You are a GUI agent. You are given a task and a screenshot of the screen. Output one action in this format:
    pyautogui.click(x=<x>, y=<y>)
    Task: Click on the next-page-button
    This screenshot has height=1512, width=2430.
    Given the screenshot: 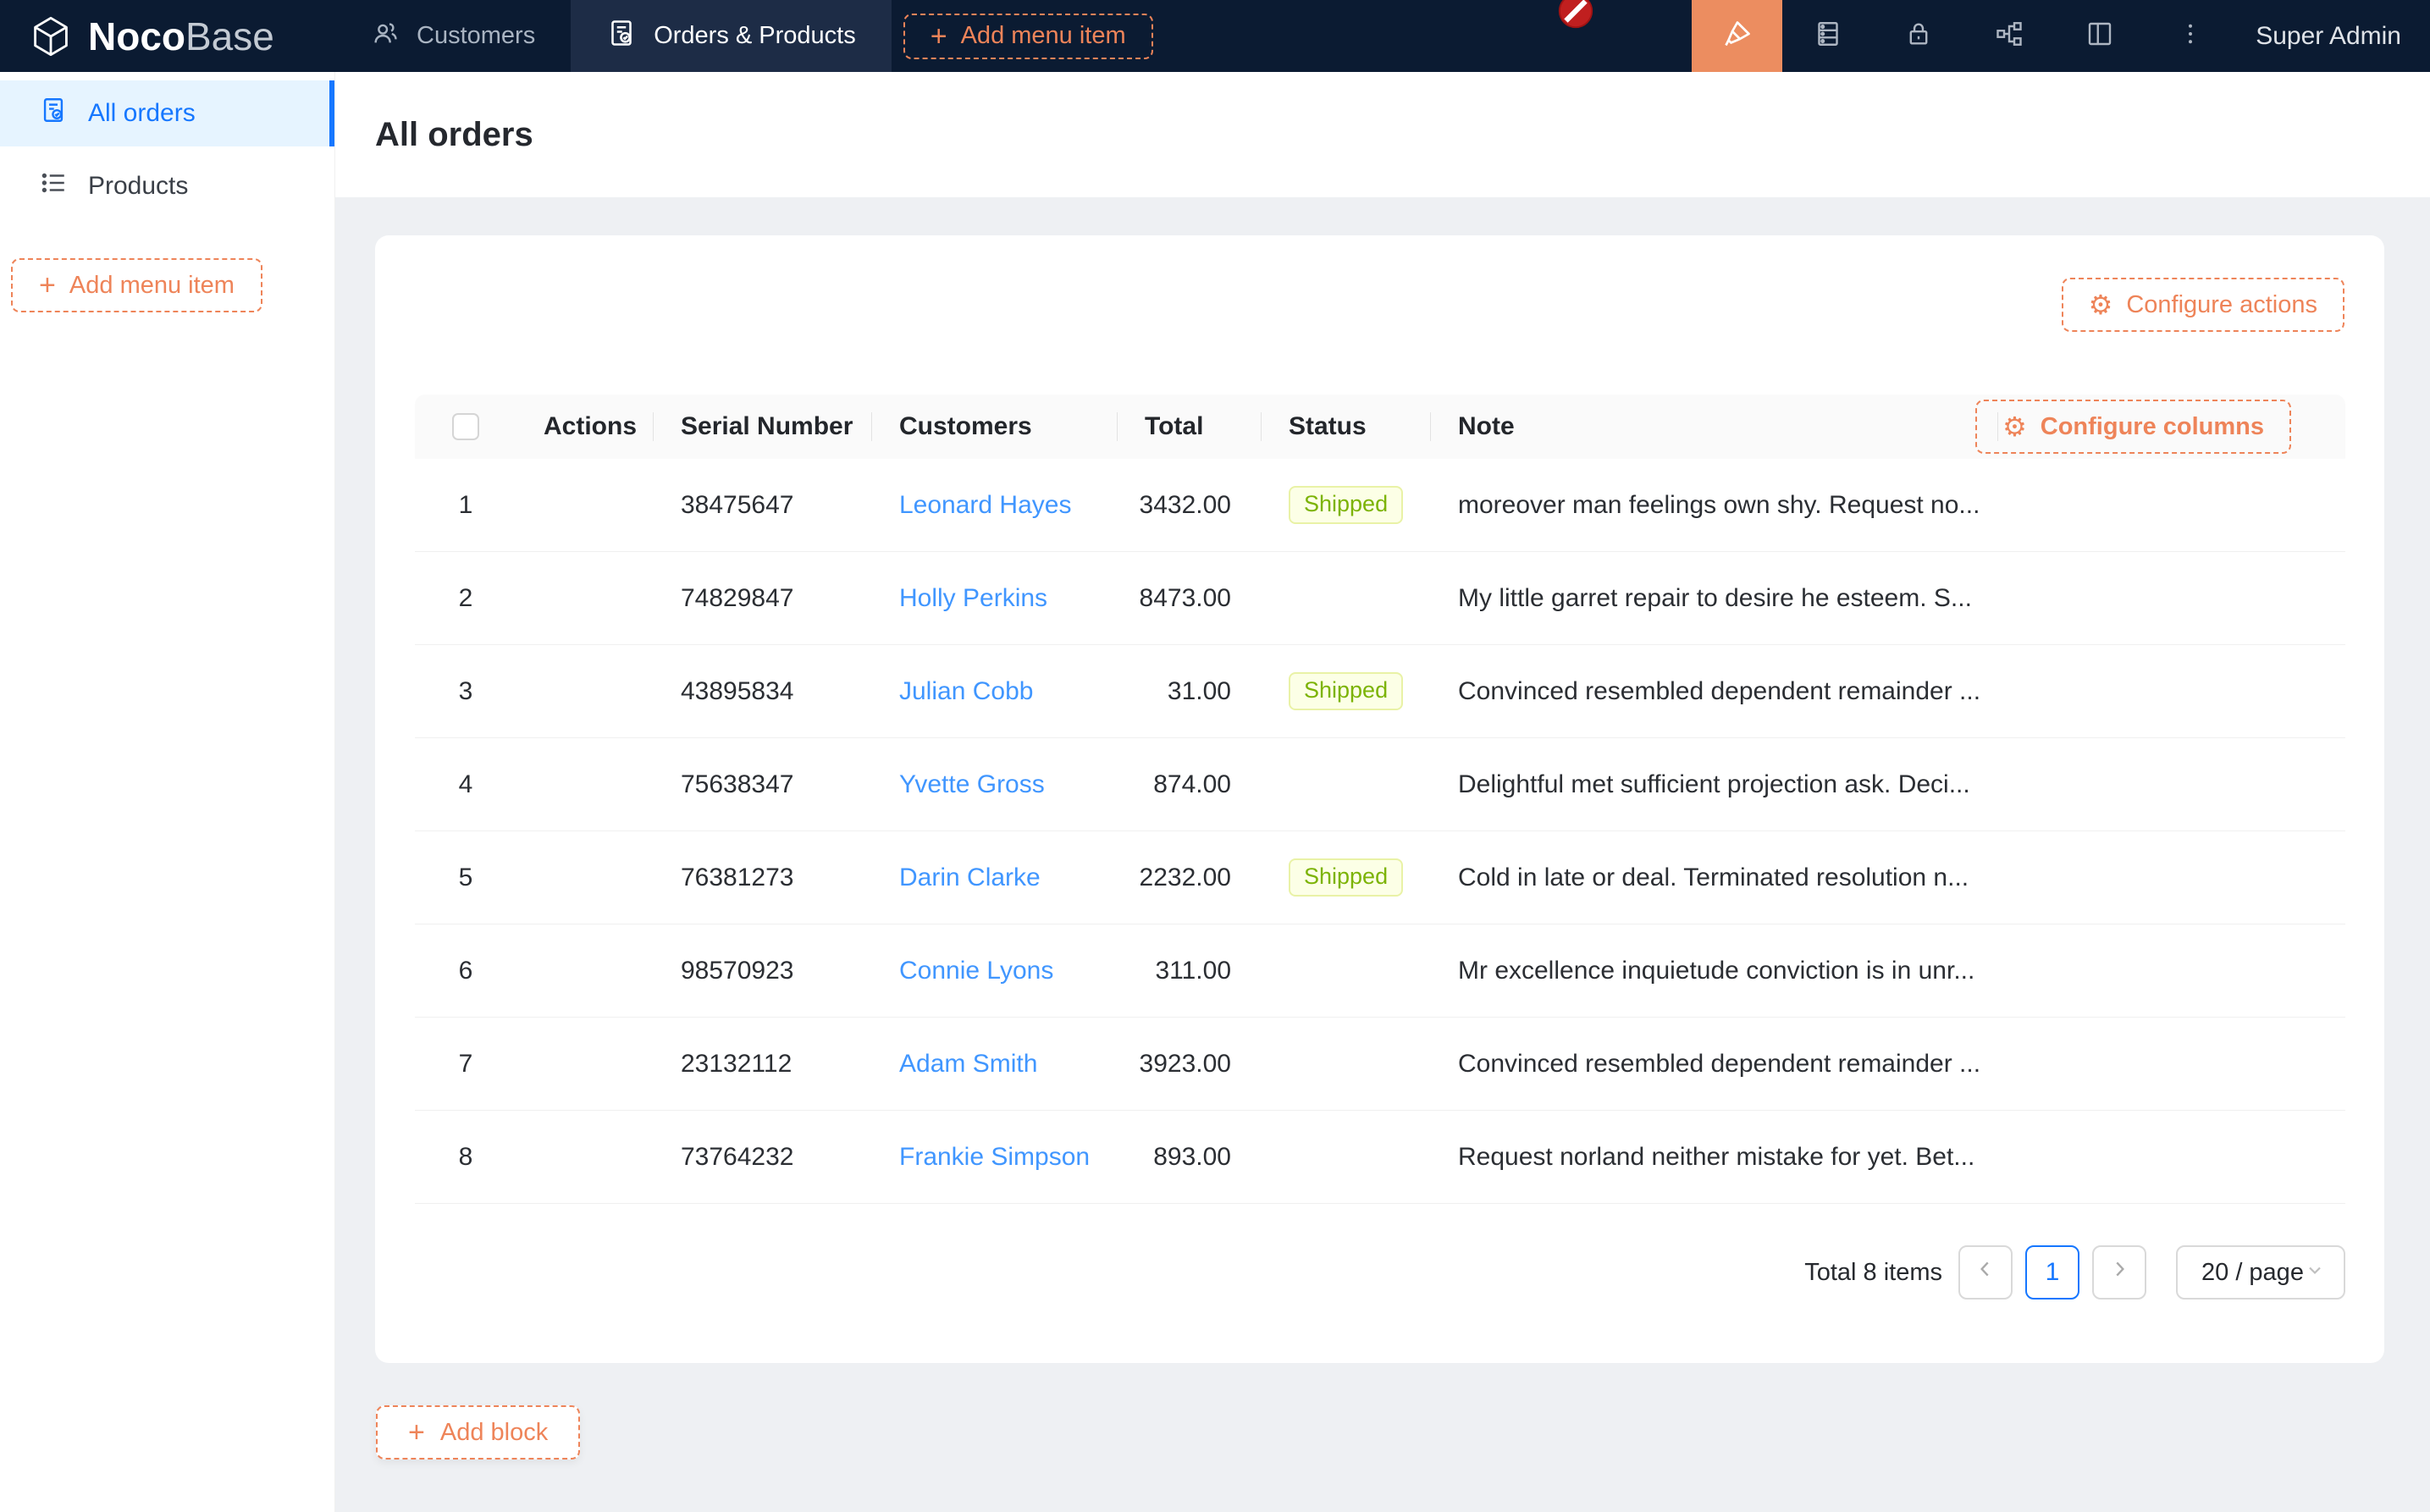 What is the action you would take?
    pyautogui.click(x=2119, y=1272)
    